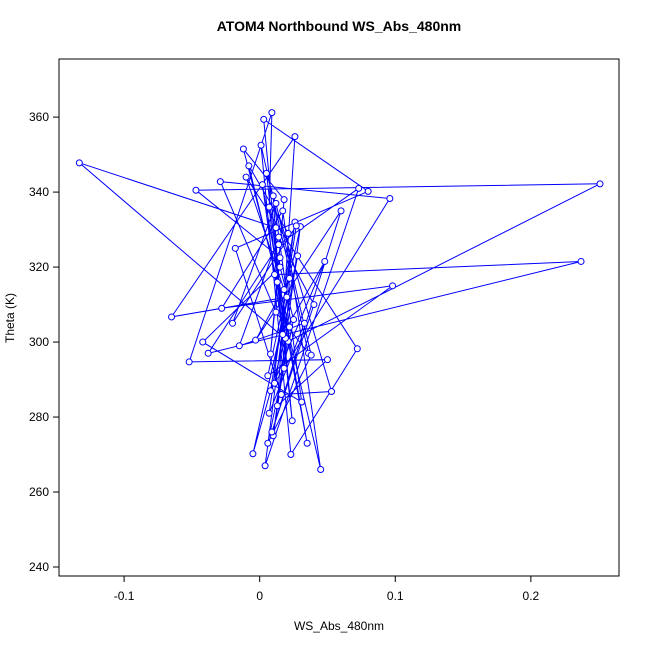 This screenshot has width=650, height=655. I want to click on y-axis-label: Theta (K), so click(10, 318).